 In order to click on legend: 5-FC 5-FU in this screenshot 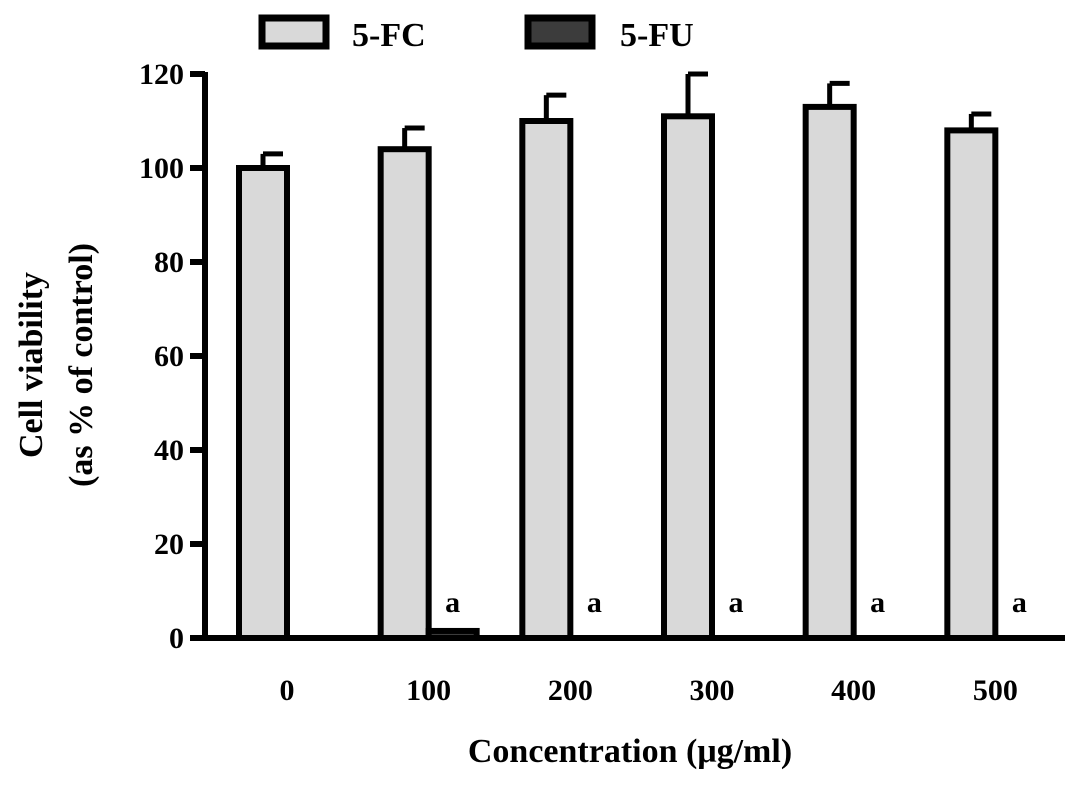, I will do `click(476, 34)`.